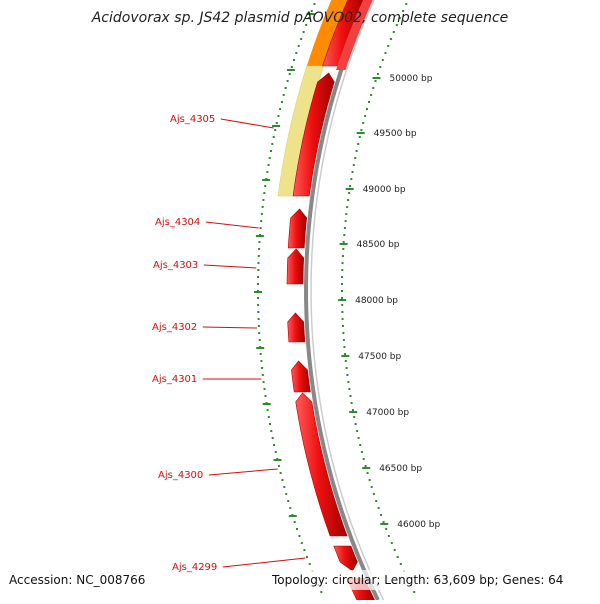 The height and width of the screenshot is (604, 600). What do you see at coordinates (411, 79) in the screenshot?
I see `scale-label: 50000 bp` at bounding box center [411, 79].